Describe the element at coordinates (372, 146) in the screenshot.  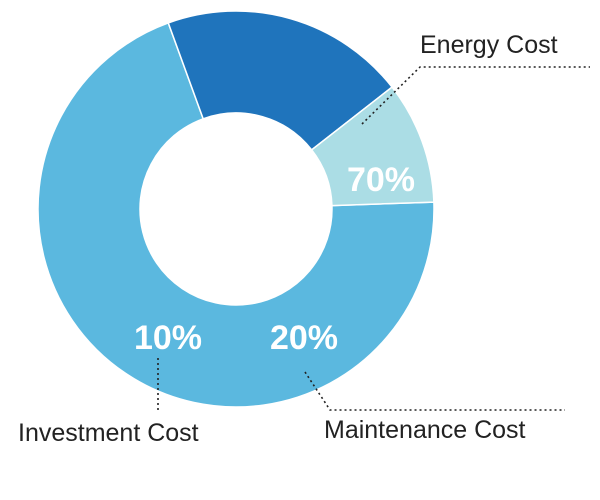
I see `slice-investment-cost` at that location.